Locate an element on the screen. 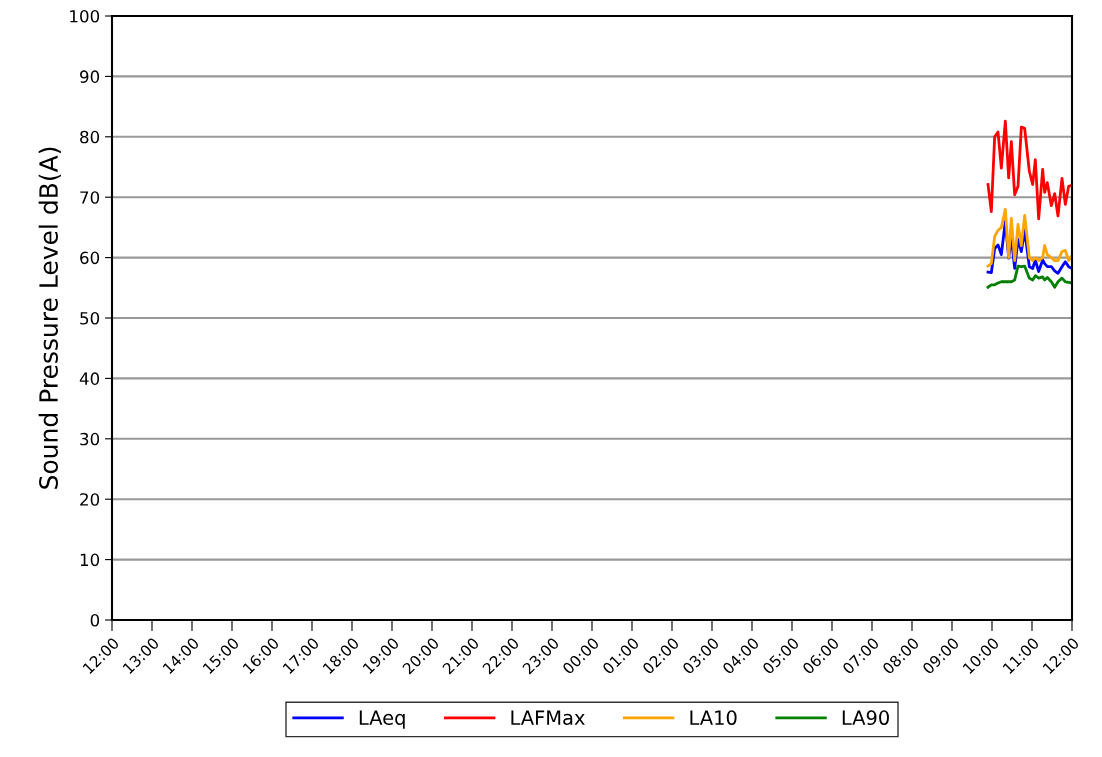 Image resolution: width=1102 pixels, height=757 pixels. y-tick-label: 50 is located at coordinates (90, 318).